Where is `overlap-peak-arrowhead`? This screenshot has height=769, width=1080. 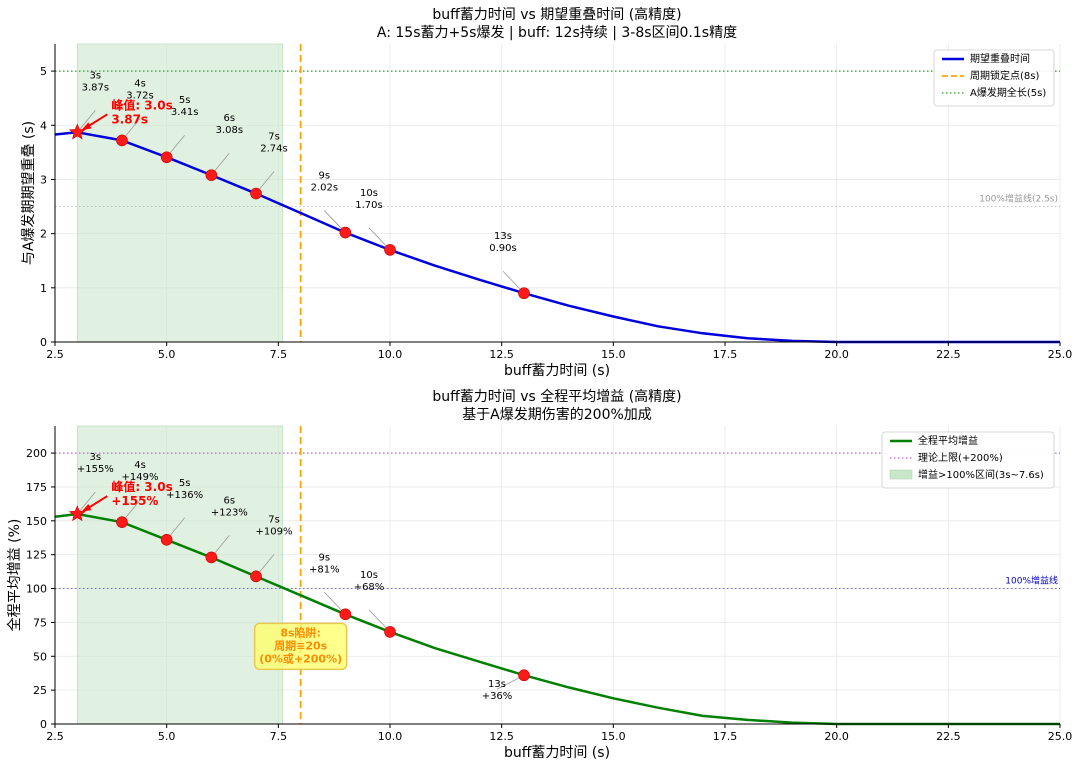
overlap-peak-arrowhead is located at coordinates (86, 126).